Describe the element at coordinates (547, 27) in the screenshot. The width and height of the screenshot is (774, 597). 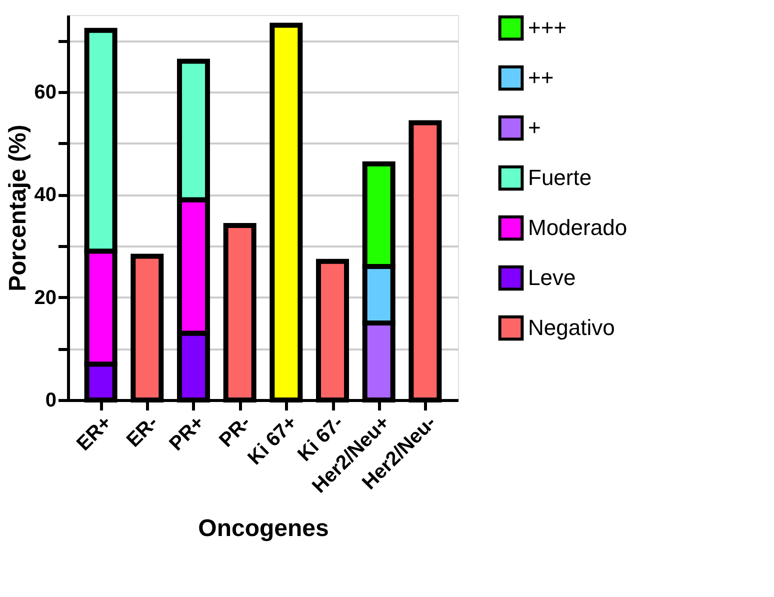
I see `legend-label: +++` at that location.